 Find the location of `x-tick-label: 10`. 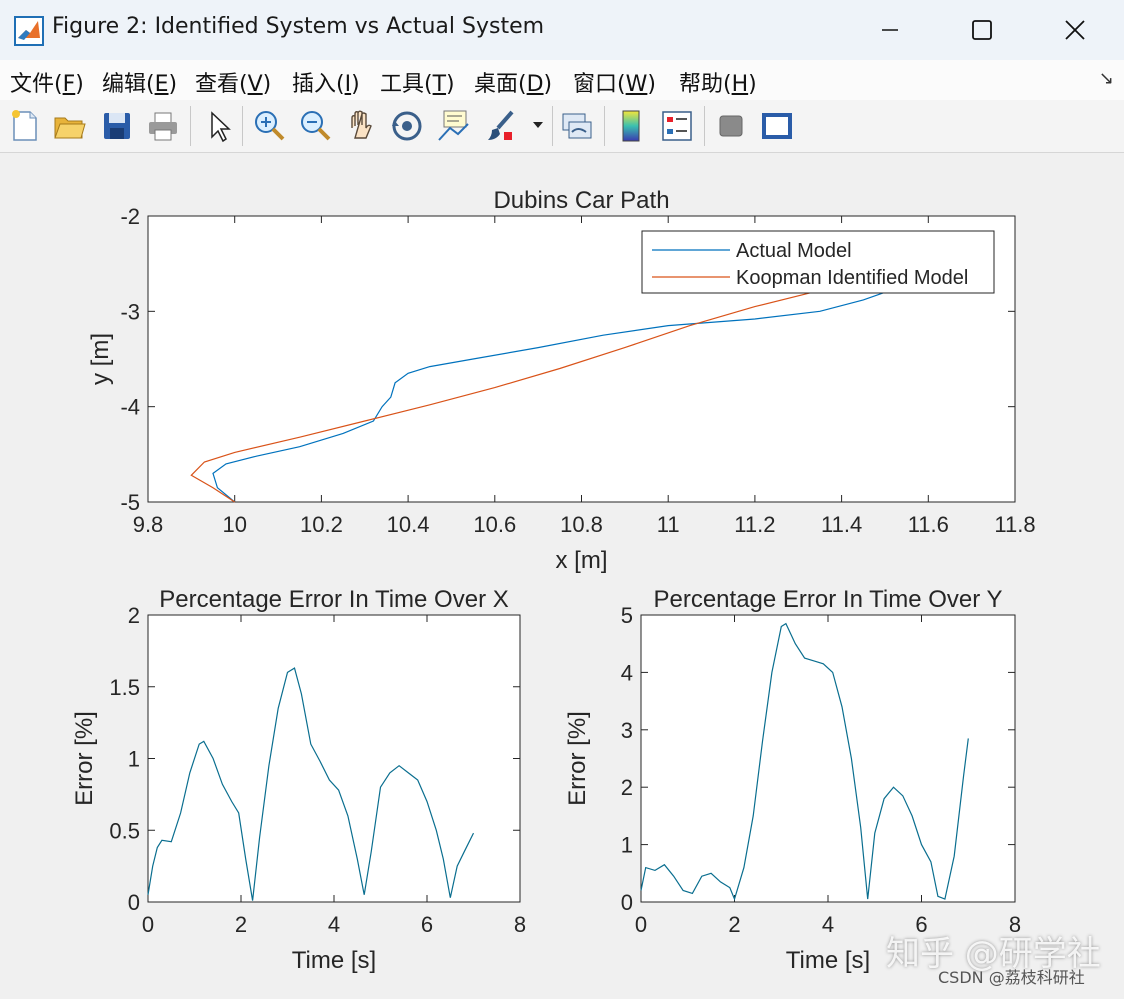

x-tick-label: 10 is located at coordinates (234, 524).